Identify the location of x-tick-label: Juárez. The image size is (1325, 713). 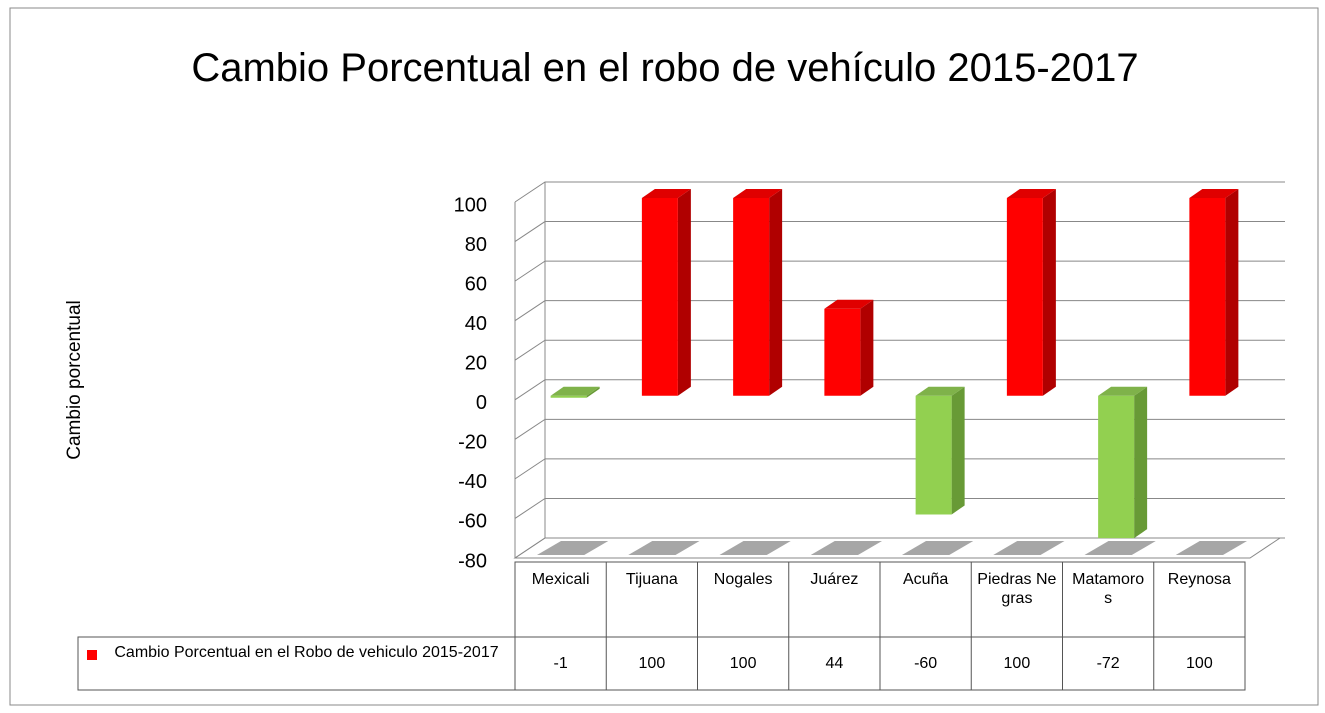
(834, 579).